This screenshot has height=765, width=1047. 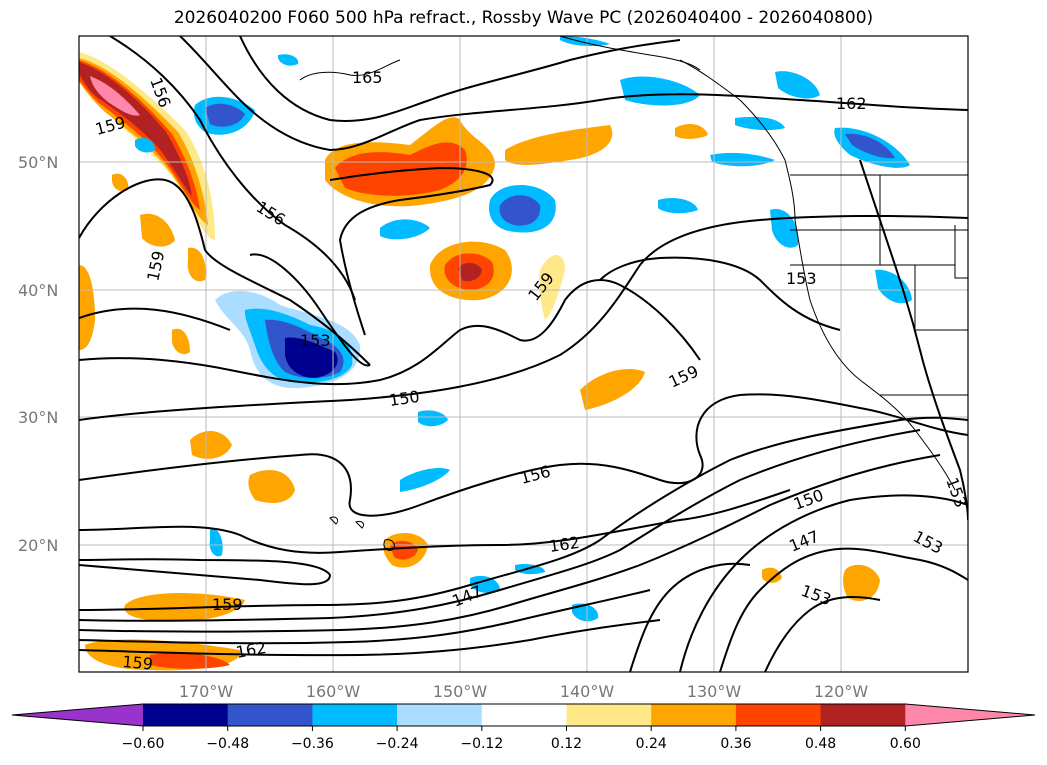 I want to click on lon-label: 170°W, so click(x=206, y=691).